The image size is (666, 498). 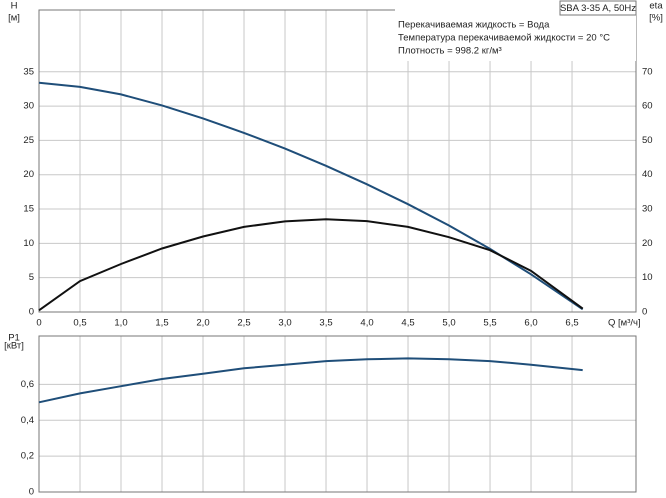 I want to click on x-tick-label: 5,0, so click(x=448, y=323).